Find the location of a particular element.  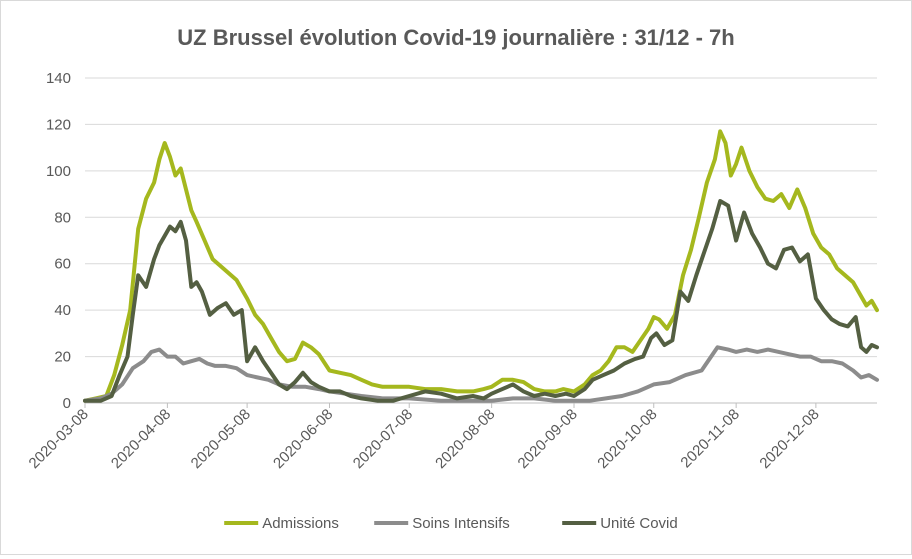

y-tick-label: 100 is located at coordinates (58, 171).